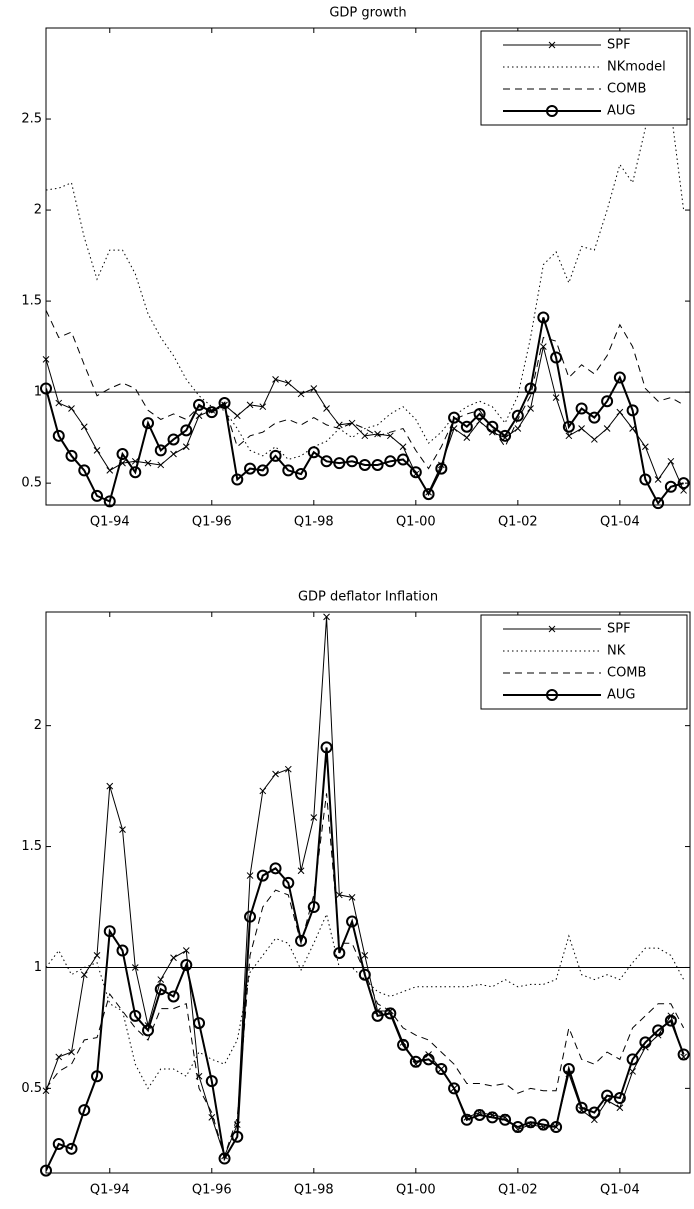  I want to click on y-tick-label: 2, so click(38, 725).